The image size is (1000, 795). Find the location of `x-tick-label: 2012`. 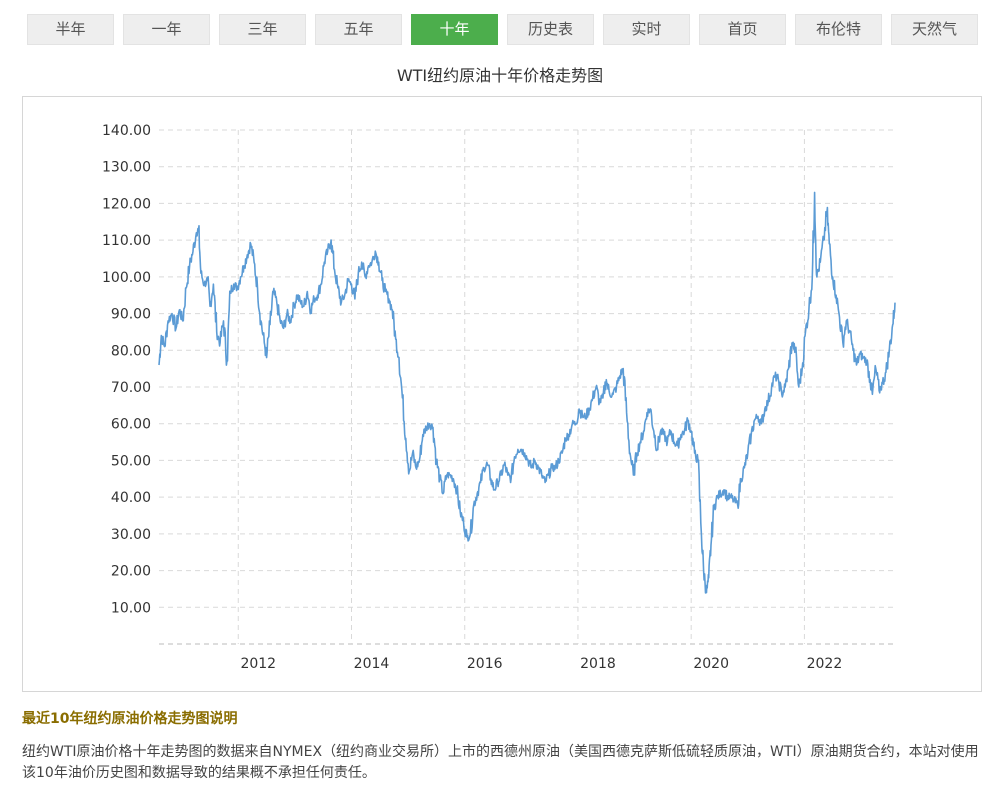

x-tick-label: 2012 is located at coordinates (258, 664).